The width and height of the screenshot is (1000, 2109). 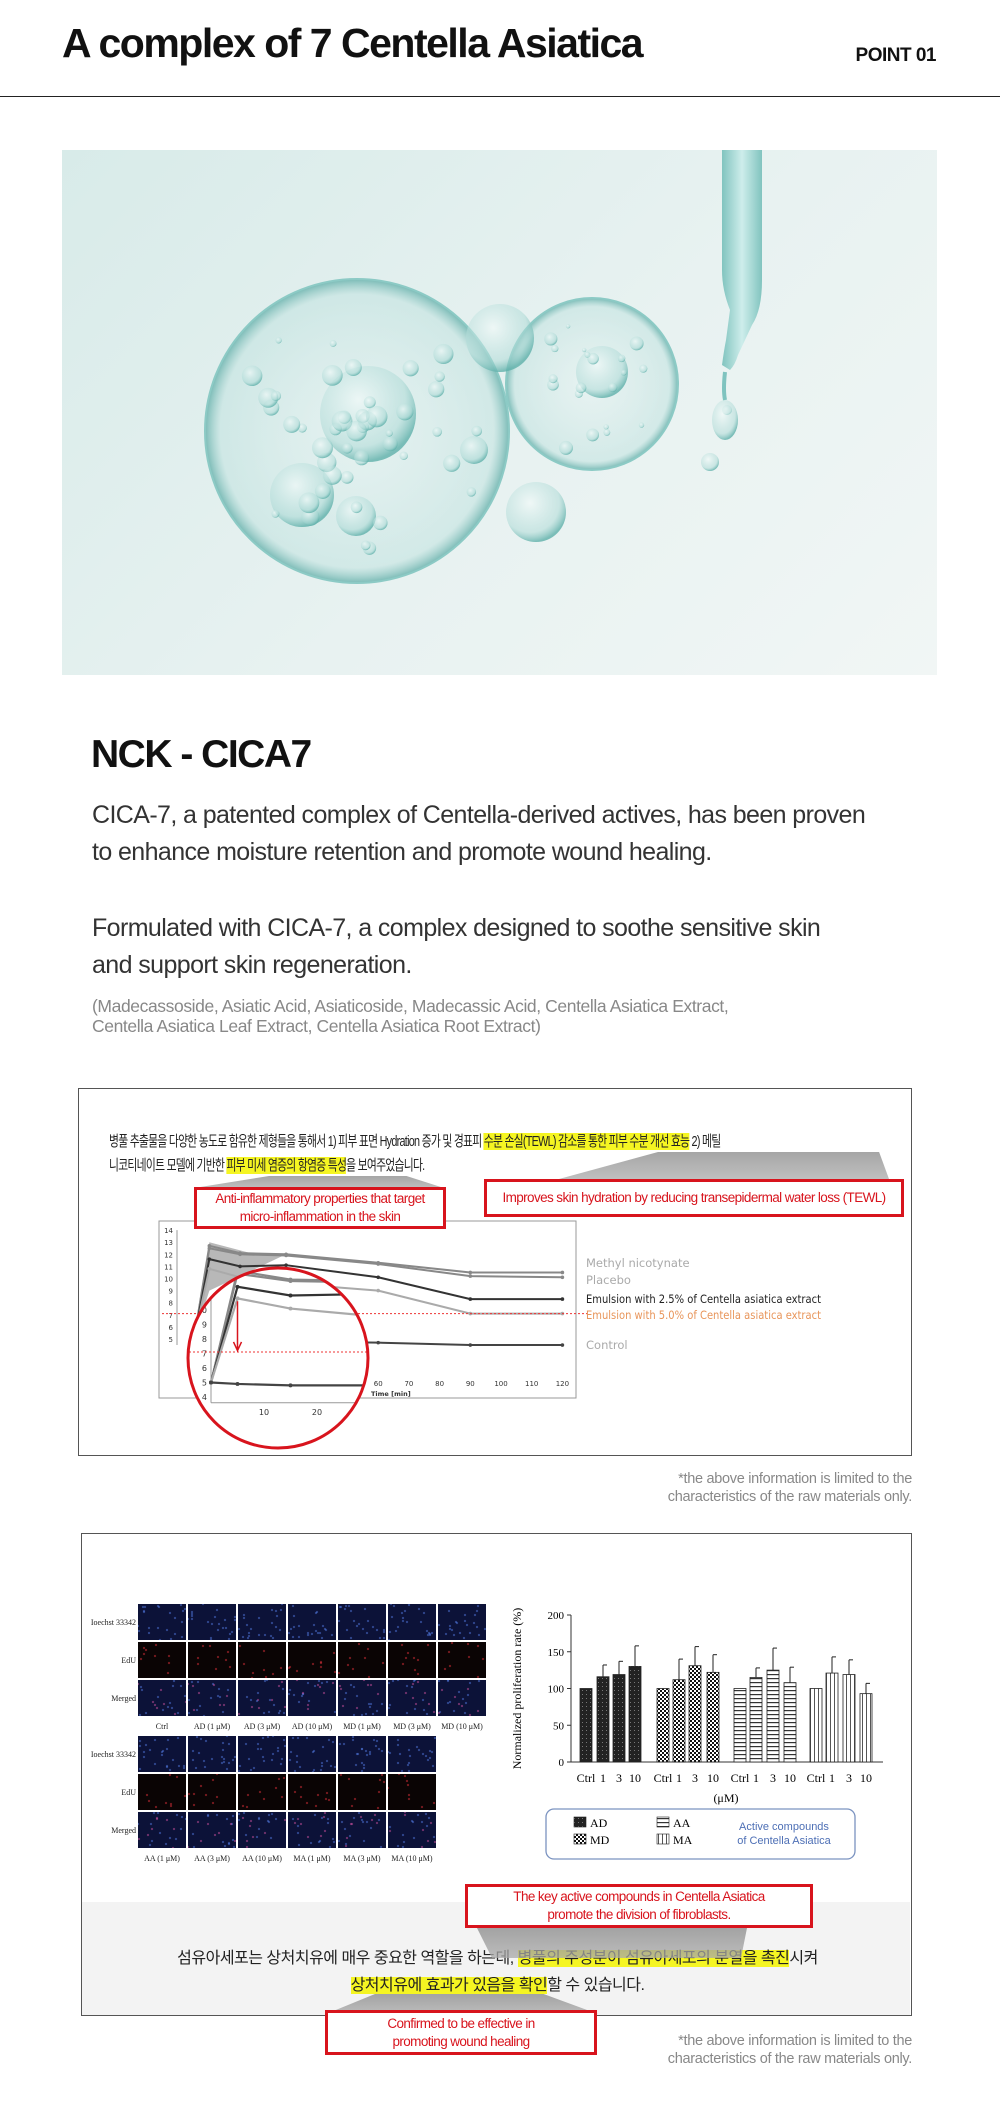 I want to click on zoom-y-tick: 9, so click(x=204, y=1325).